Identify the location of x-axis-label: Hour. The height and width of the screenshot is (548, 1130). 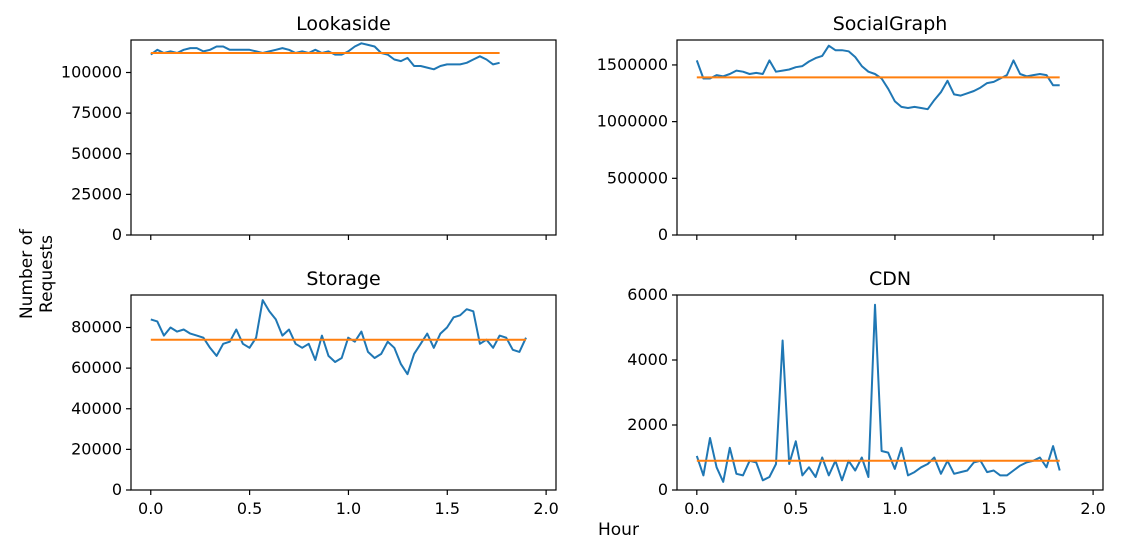
(618, 530).